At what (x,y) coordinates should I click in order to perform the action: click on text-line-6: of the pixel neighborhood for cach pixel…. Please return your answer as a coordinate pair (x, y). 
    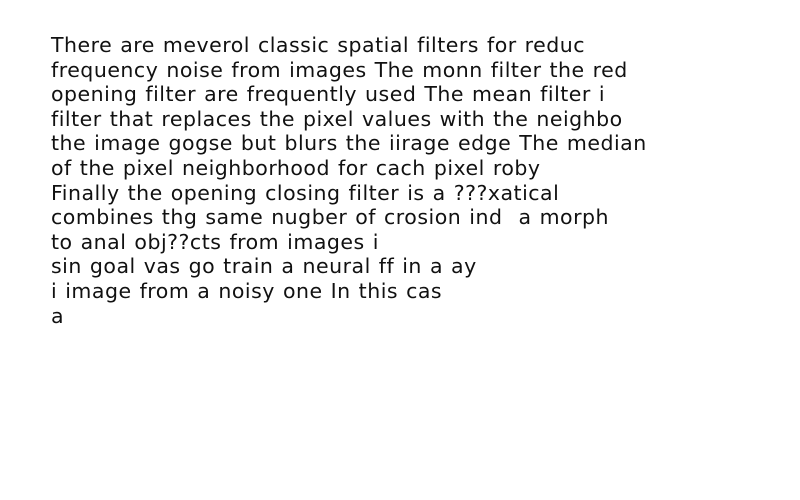
    Looking at the image, I should click on (296, 167).